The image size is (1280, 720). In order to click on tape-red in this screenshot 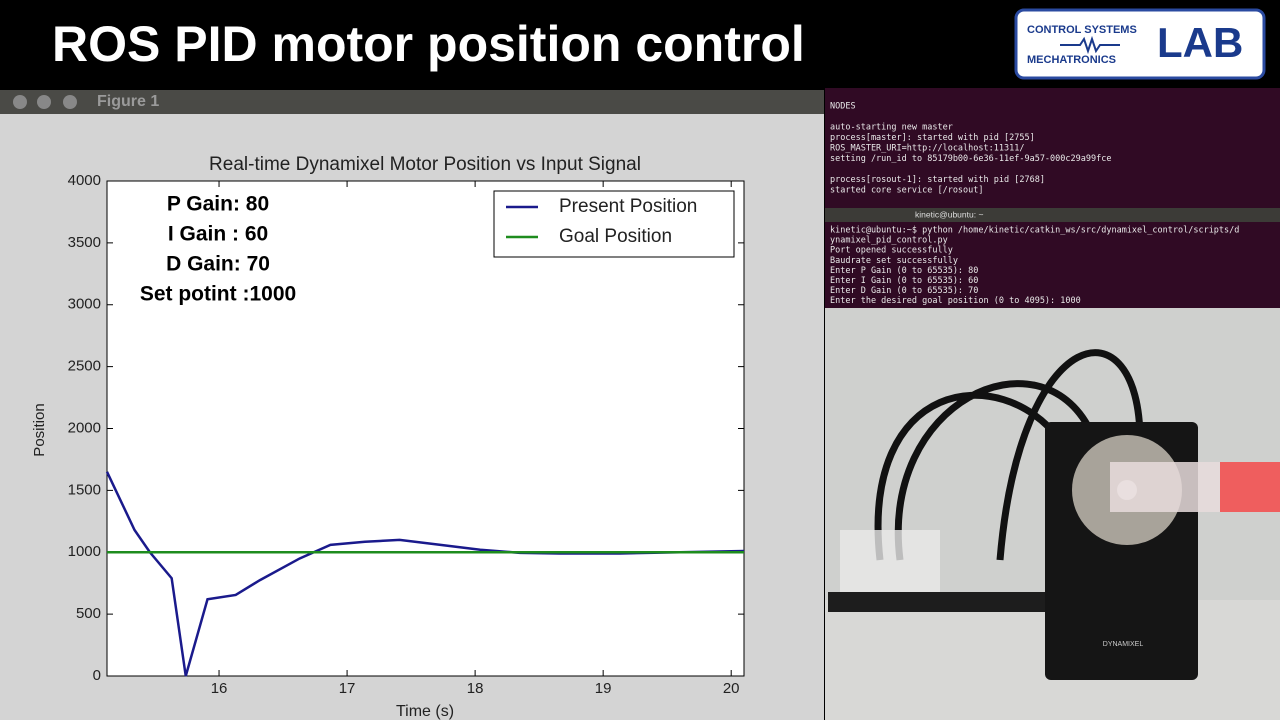, I will do `click(1250, 487)`.